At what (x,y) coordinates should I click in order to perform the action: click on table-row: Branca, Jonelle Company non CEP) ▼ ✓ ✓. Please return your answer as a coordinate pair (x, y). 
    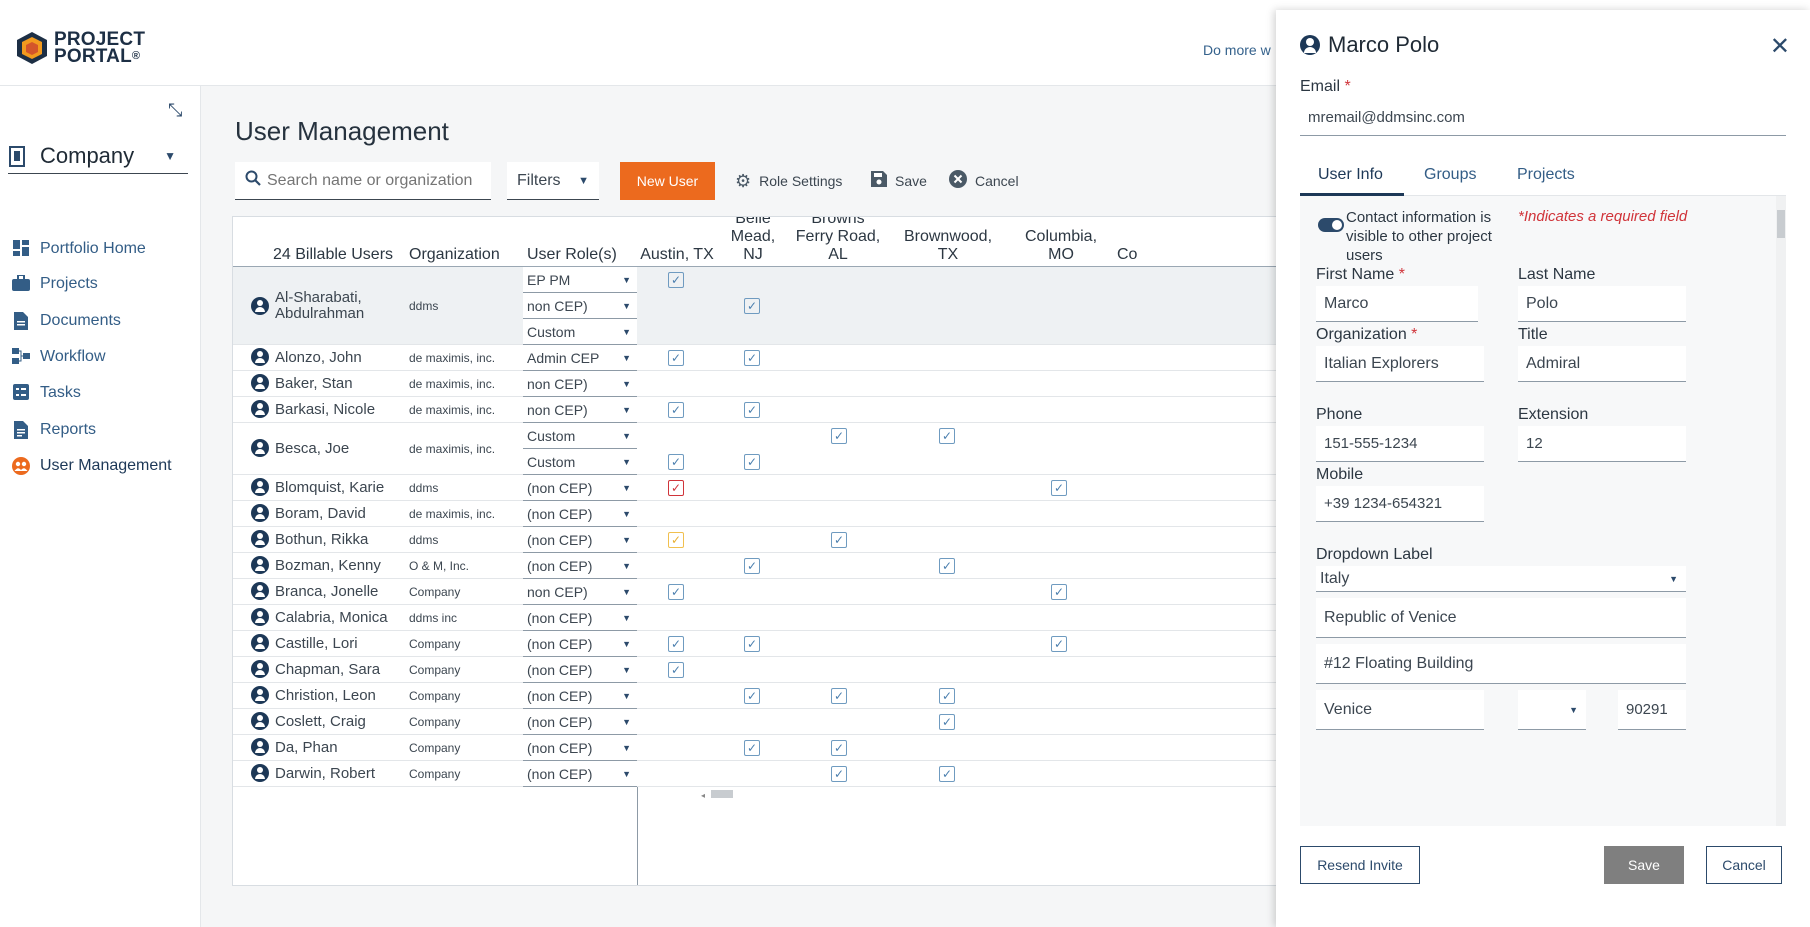
    Looking at the image, I should click on (757, 592).